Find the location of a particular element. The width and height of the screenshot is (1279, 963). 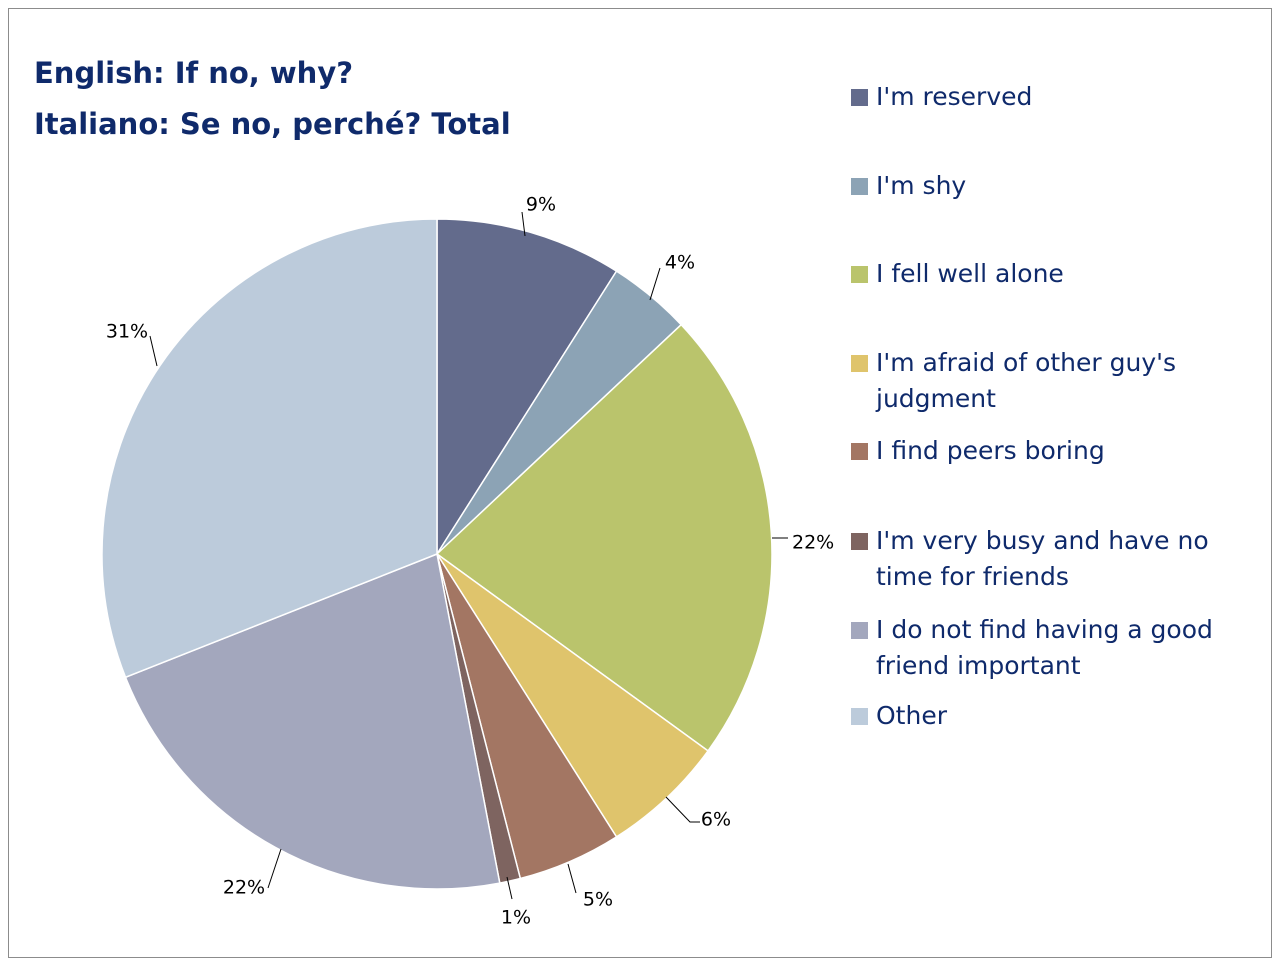

data-label: 4% is located at coordinates (680, 263).